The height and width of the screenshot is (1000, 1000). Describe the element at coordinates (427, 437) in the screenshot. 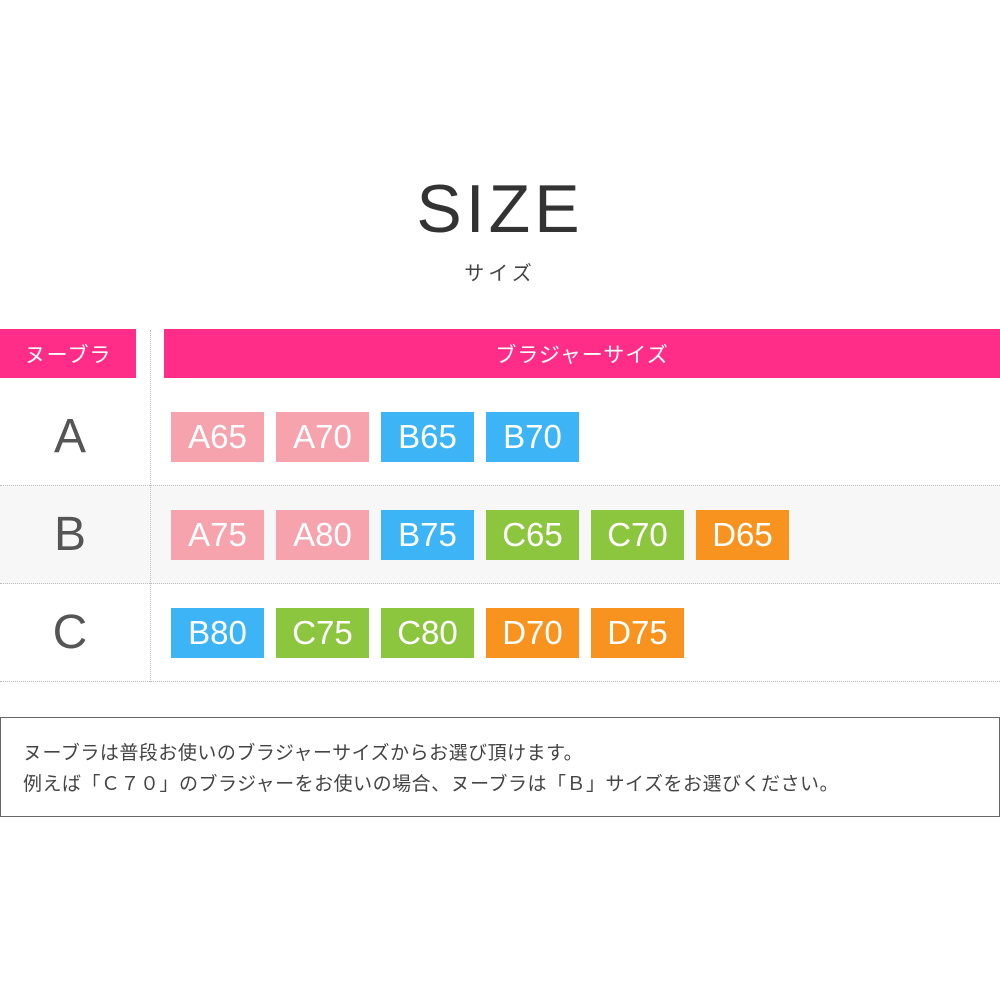

I see `size-badge: B65` at that location.